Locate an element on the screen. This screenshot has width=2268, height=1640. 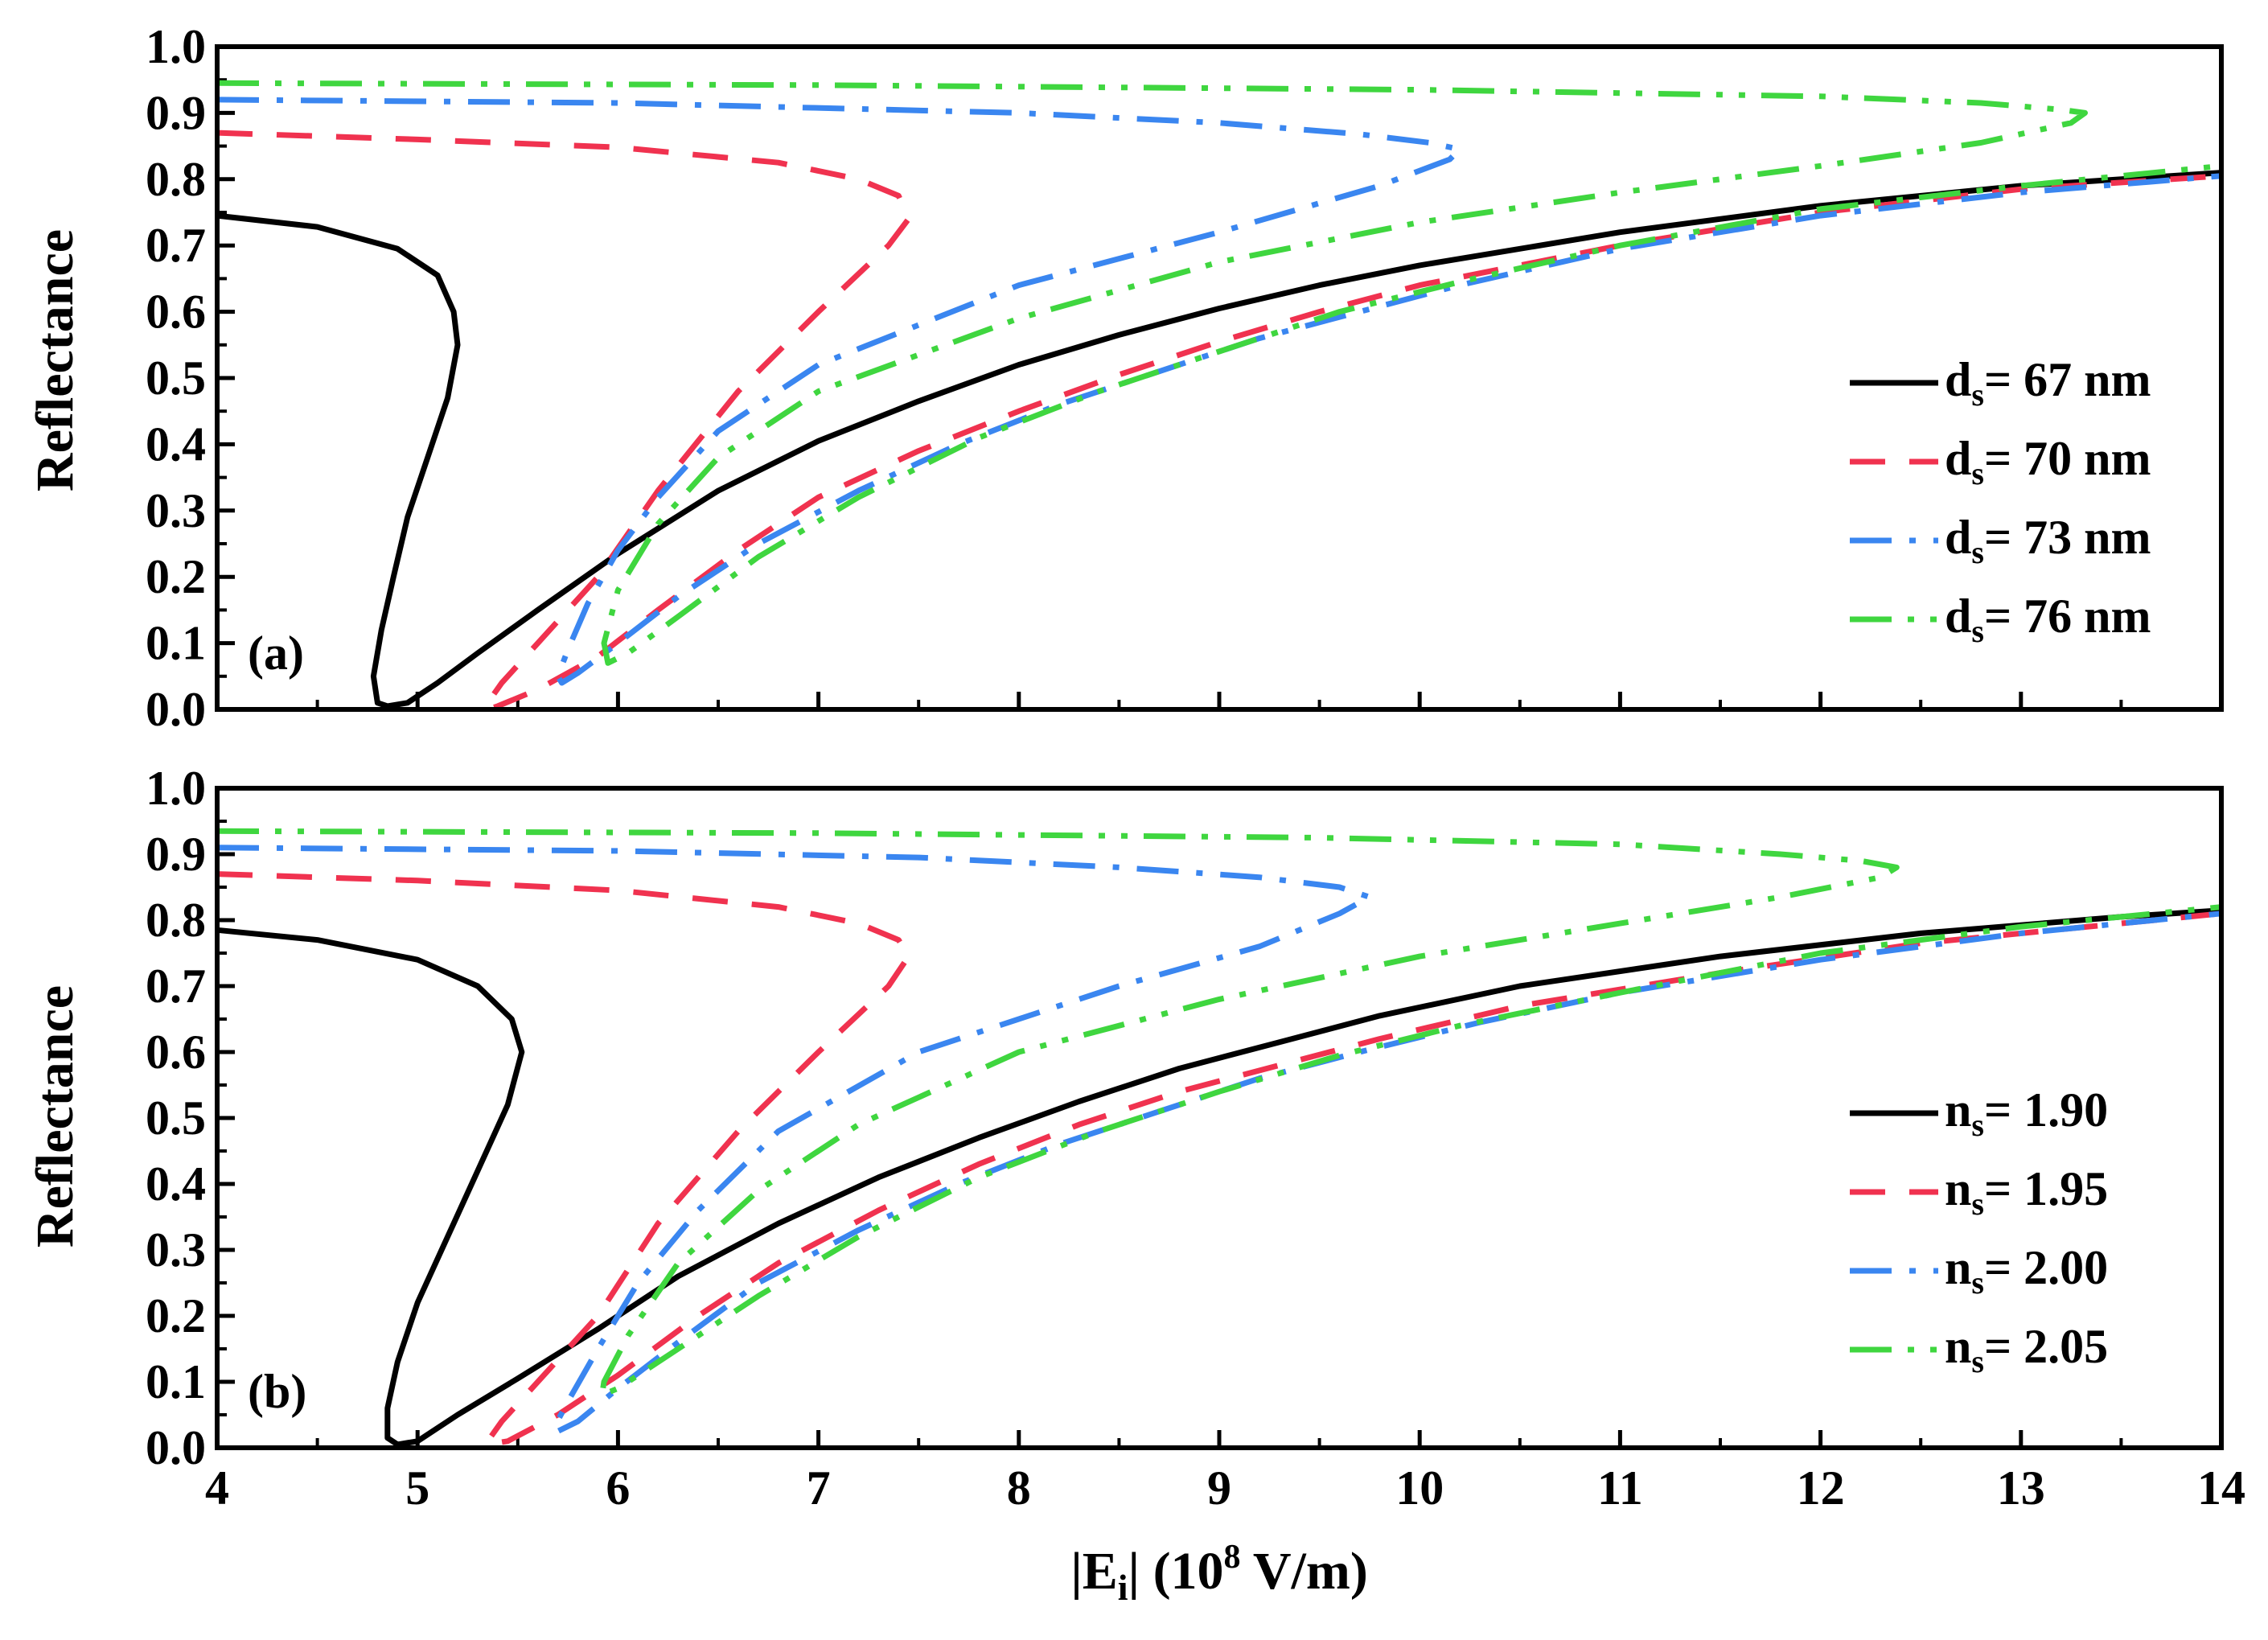
legend-label: ds= 70 nm is located at coordinates (2048, 462).